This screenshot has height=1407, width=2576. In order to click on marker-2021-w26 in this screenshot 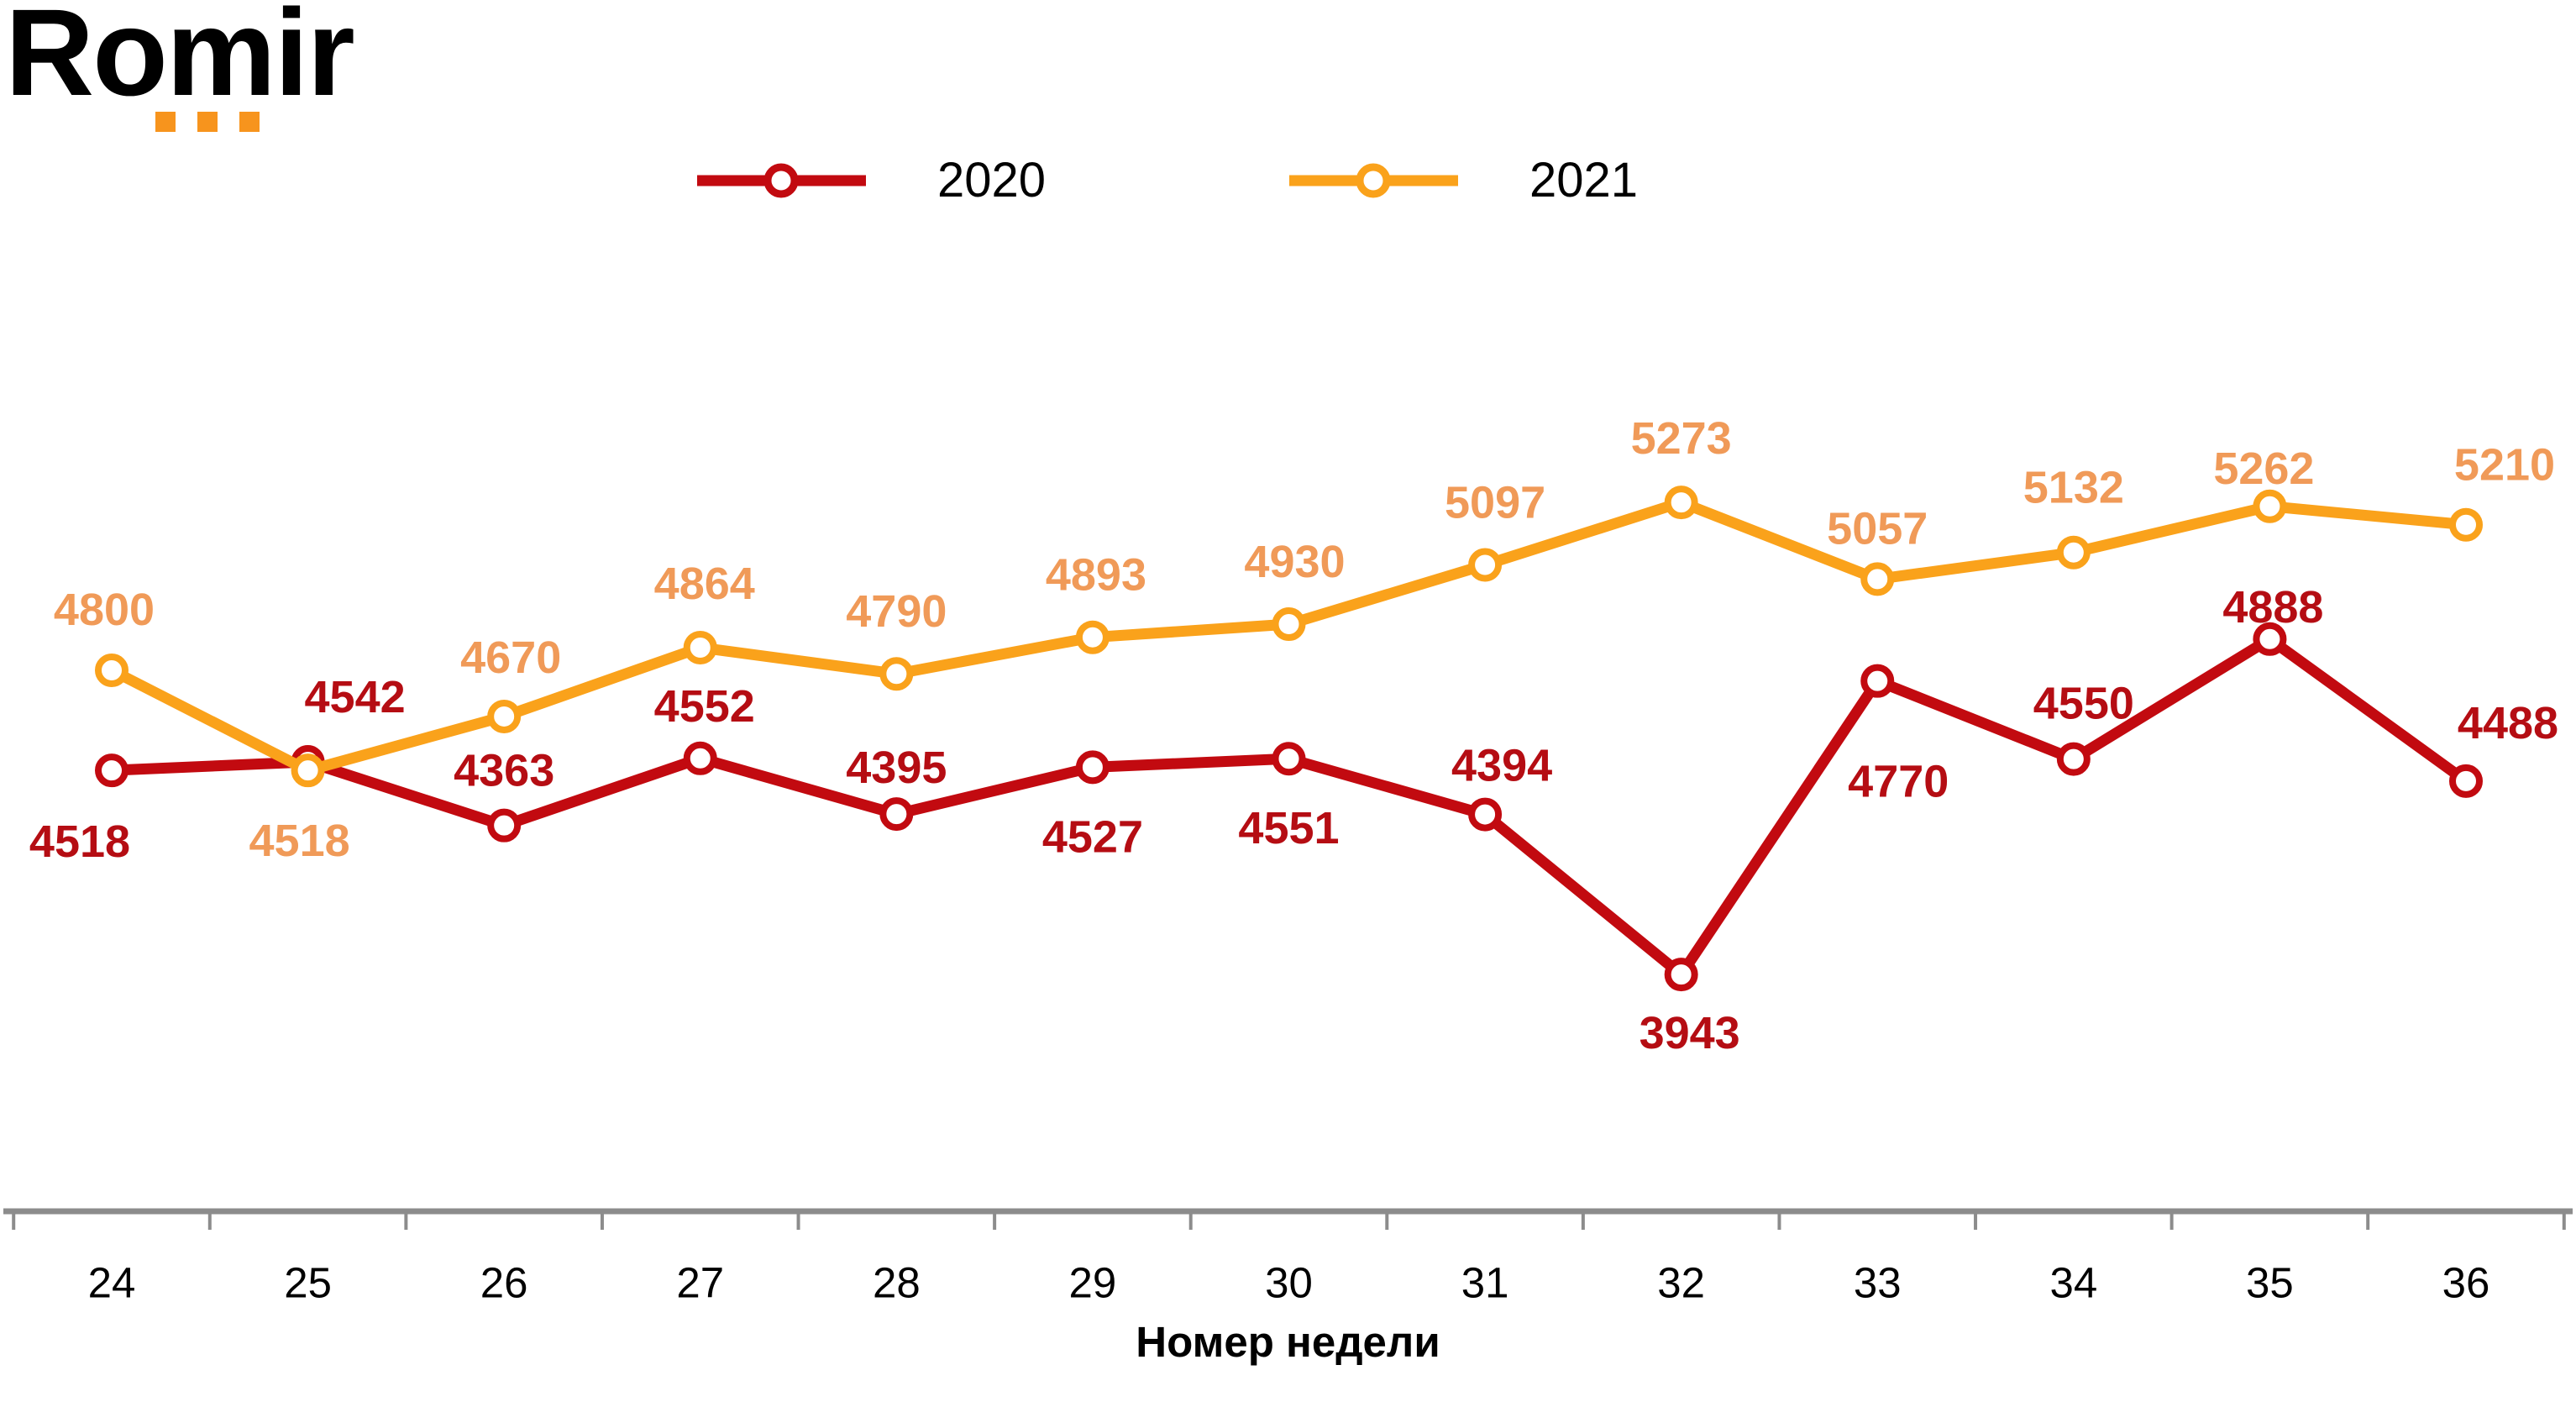, I will do `click(504, 716)`.